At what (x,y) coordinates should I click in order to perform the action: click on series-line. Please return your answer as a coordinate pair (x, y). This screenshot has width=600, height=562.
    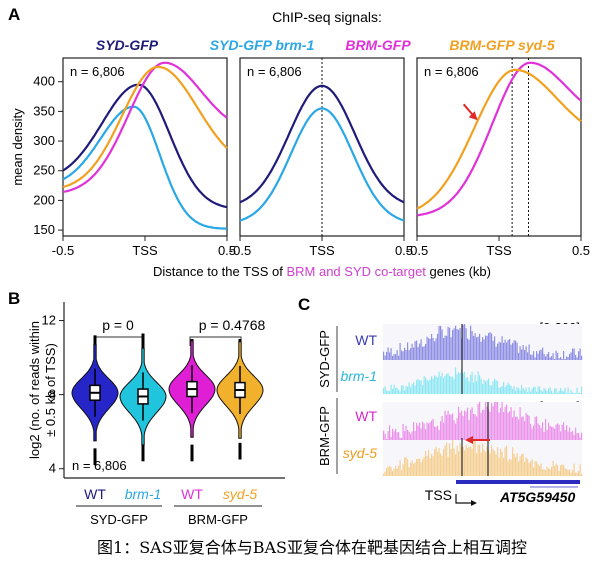
    Looking at the image, I should click on (499, 139).